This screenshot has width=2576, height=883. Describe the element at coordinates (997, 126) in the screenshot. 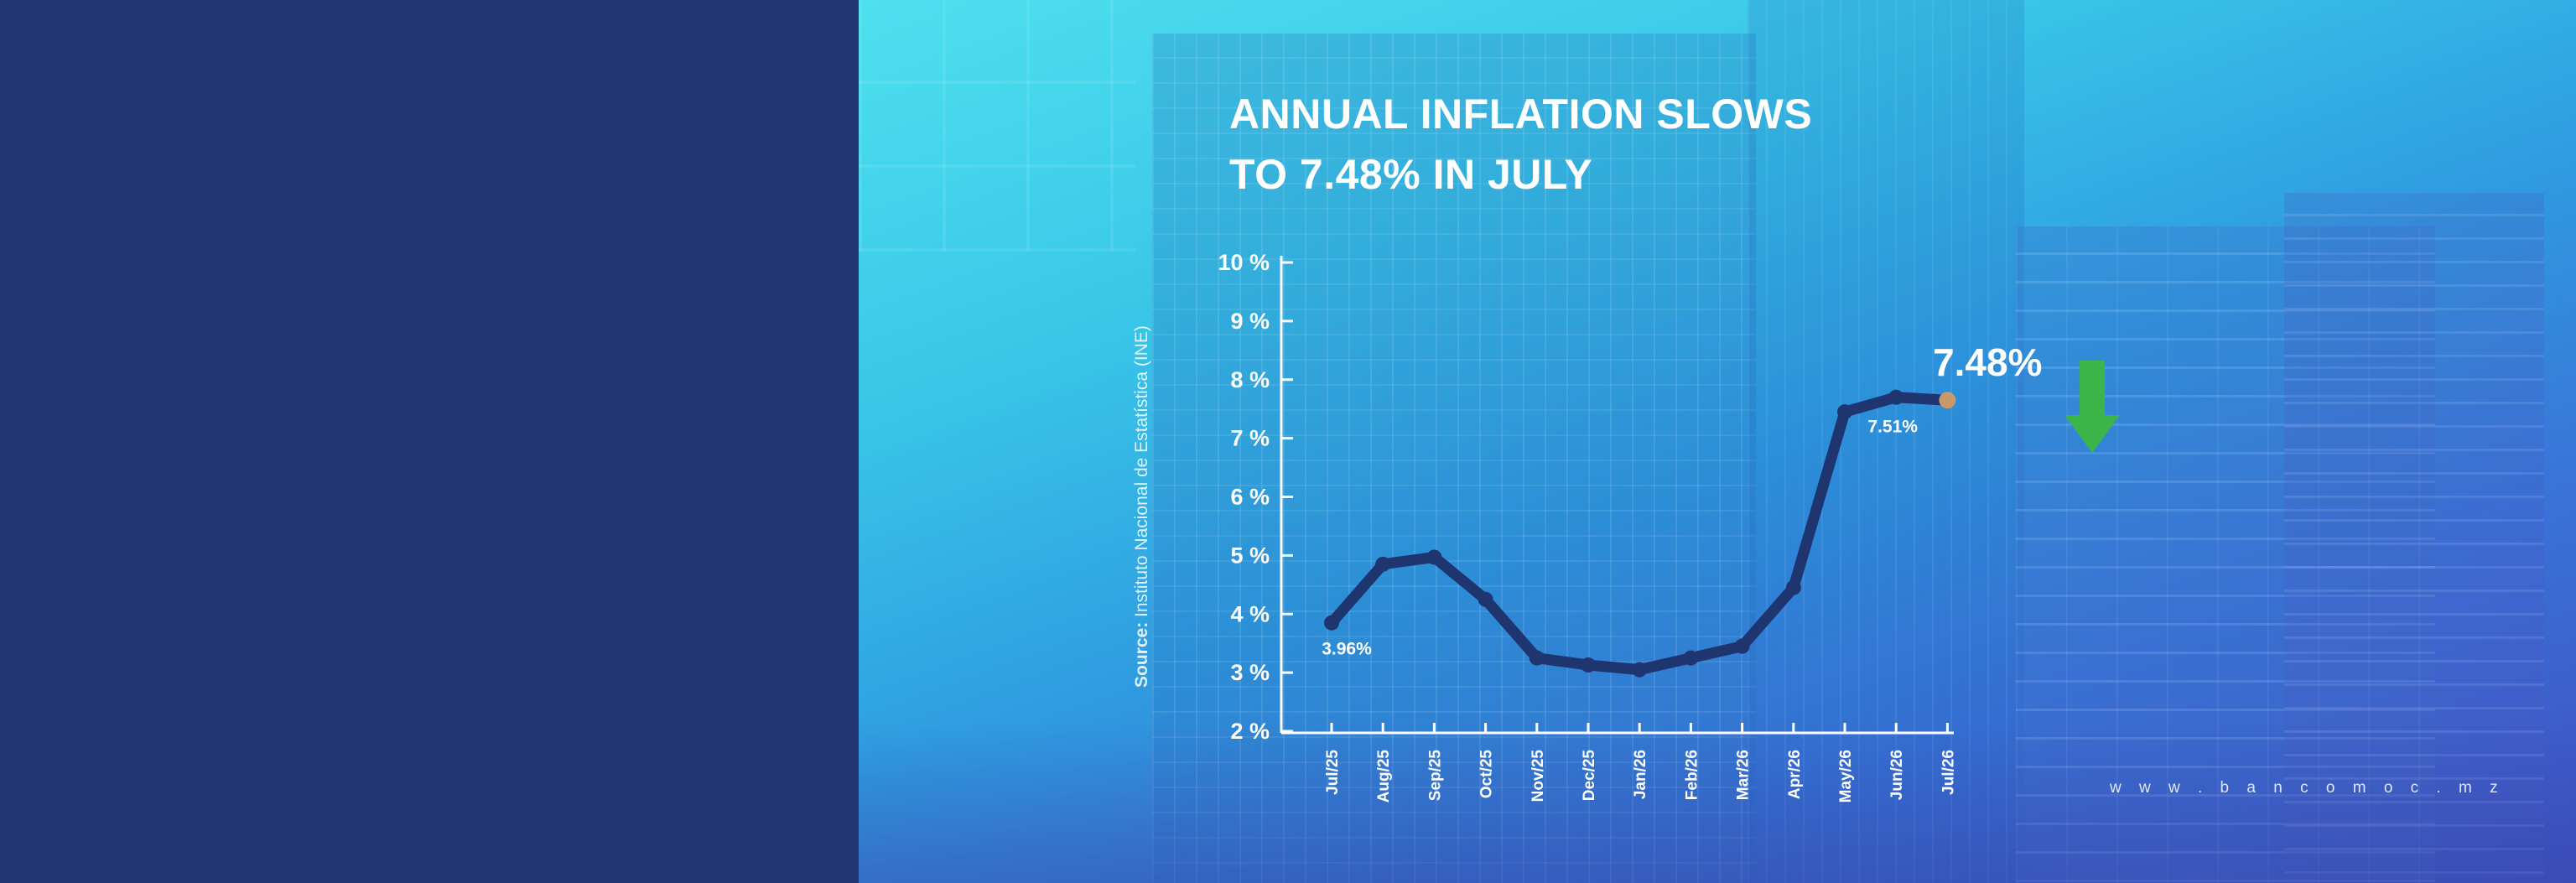

I see `background-building-top` at that location.